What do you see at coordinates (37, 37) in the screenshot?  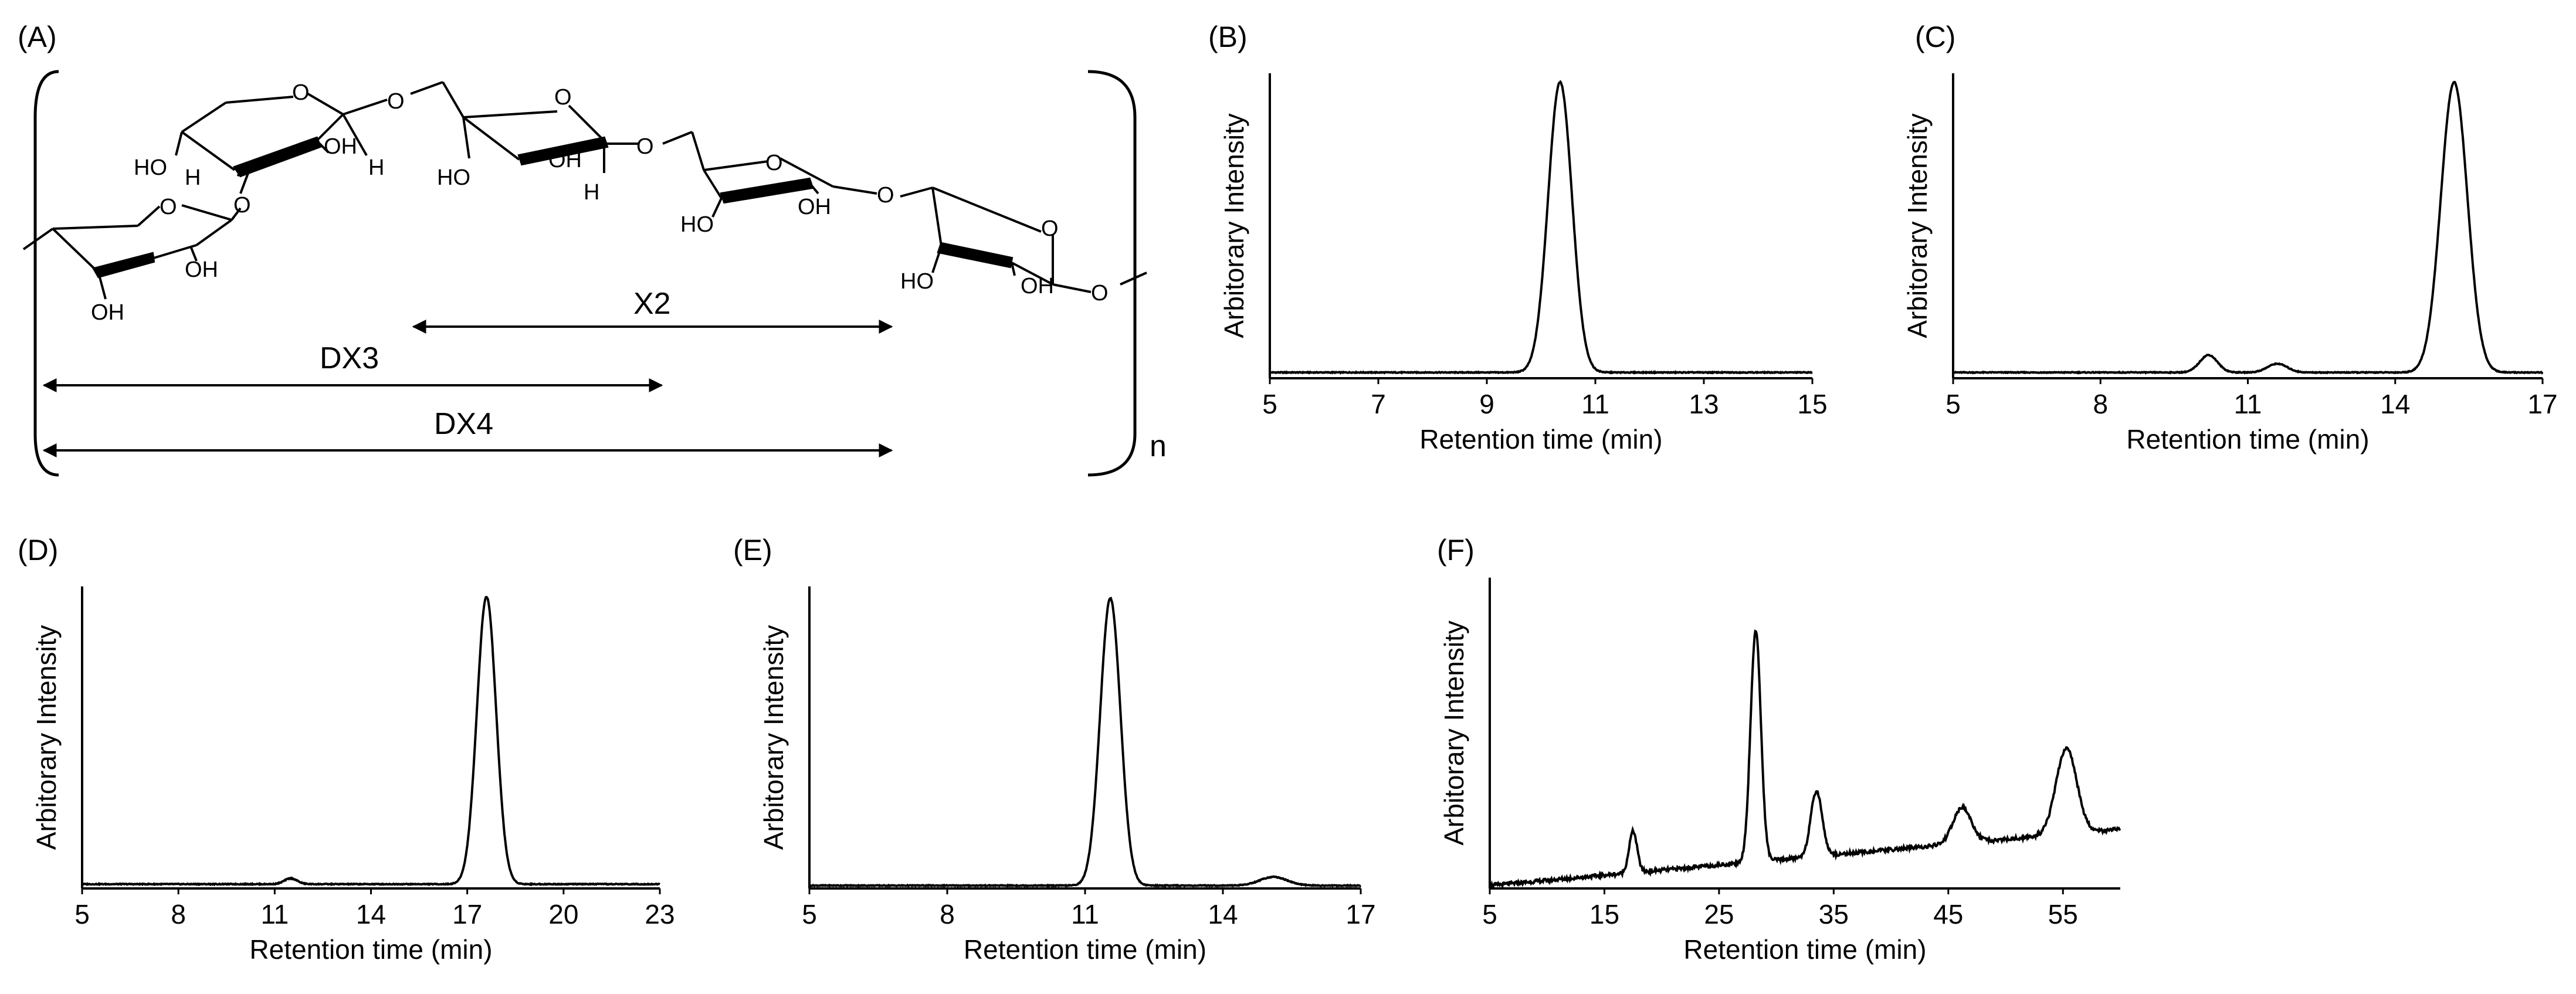 I see `panel-label-a: (A)` at bounding box center [37, 37].